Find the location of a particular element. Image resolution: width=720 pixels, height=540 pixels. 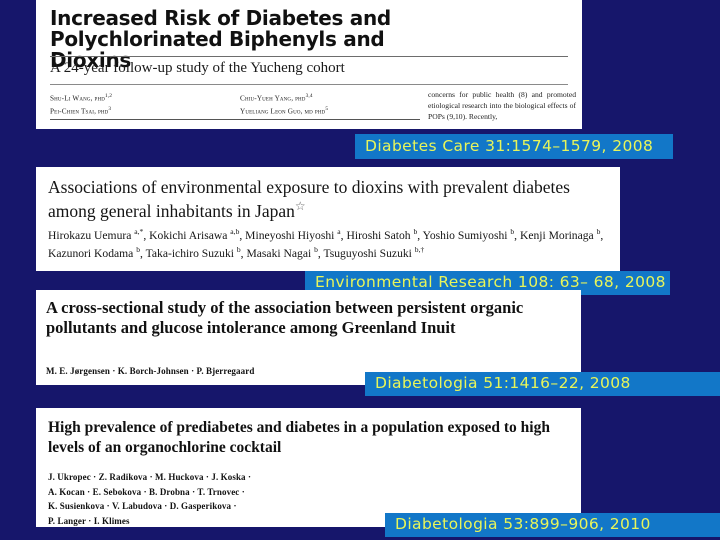

author-column-left: Shu-Li Wang, phd1,2 Pei-Chien Tsai, phd3 is located at coordinates (81, 104).